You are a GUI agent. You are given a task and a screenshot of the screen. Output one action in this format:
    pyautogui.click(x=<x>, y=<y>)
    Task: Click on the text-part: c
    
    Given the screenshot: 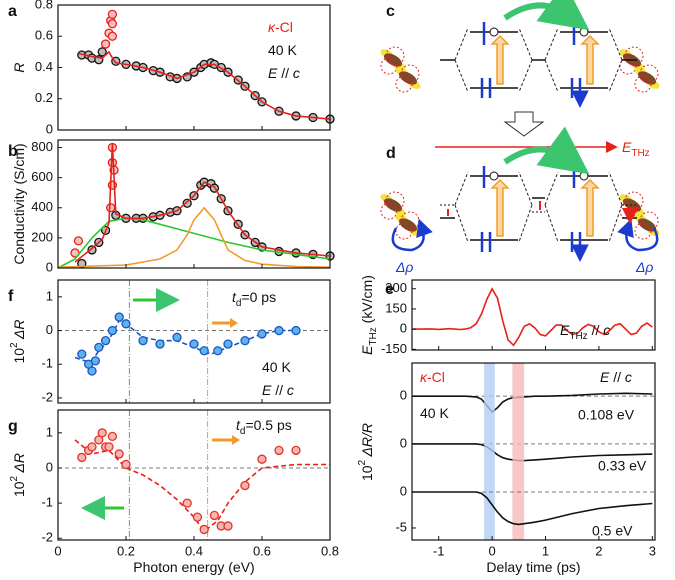 What is the action you would take?
    pyautogui.click(x=606, y=330)
    